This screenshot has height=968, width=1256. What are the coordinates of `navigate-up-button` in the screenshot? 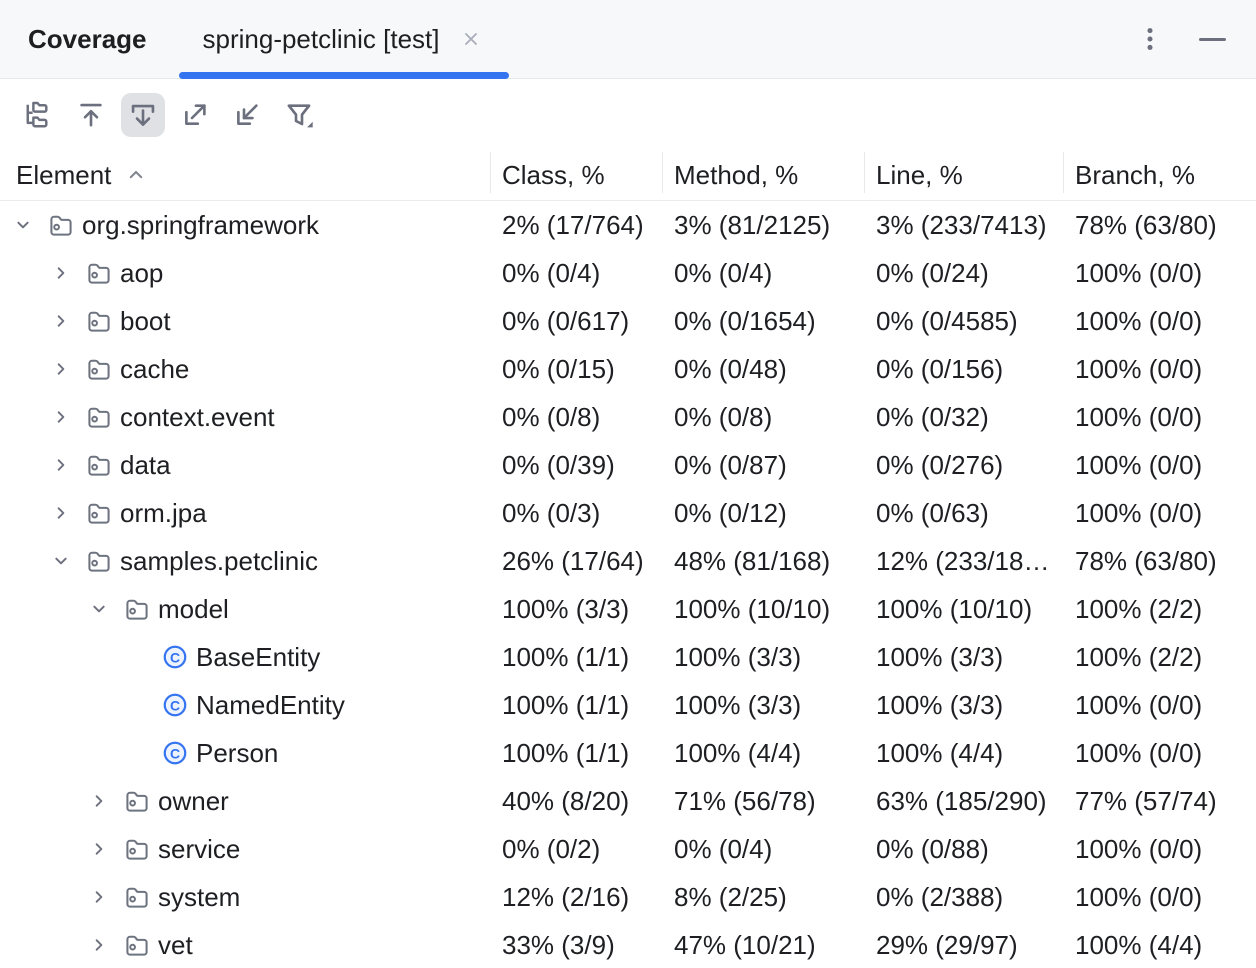 It's located at (91, 115).